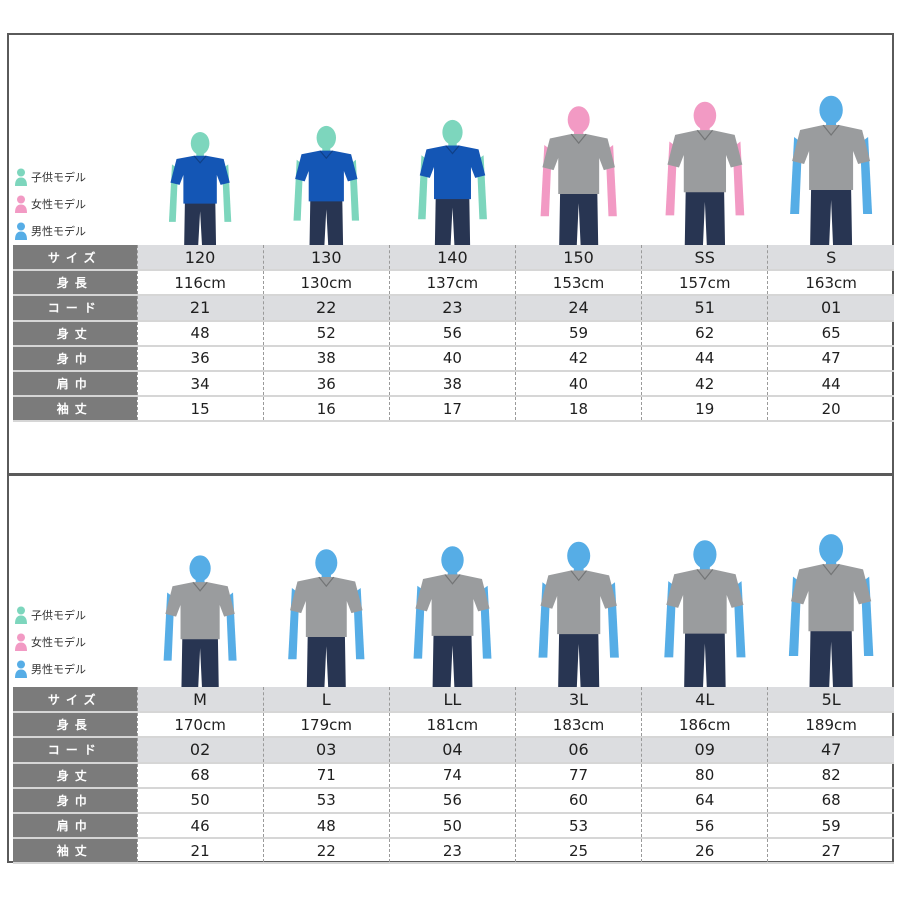 This screenshot has width=900, height=900. Describe the element at coordinates (326, 358) in the screenshot. I see `chest-cell: 38` at that location.